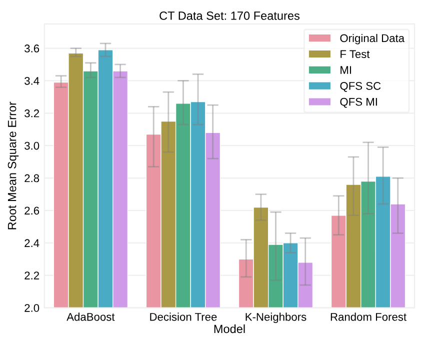 Image resolution: width=423 pixels, height=342 pixels. I want to click on y-tick-label: 3.4, so click(32, 80).